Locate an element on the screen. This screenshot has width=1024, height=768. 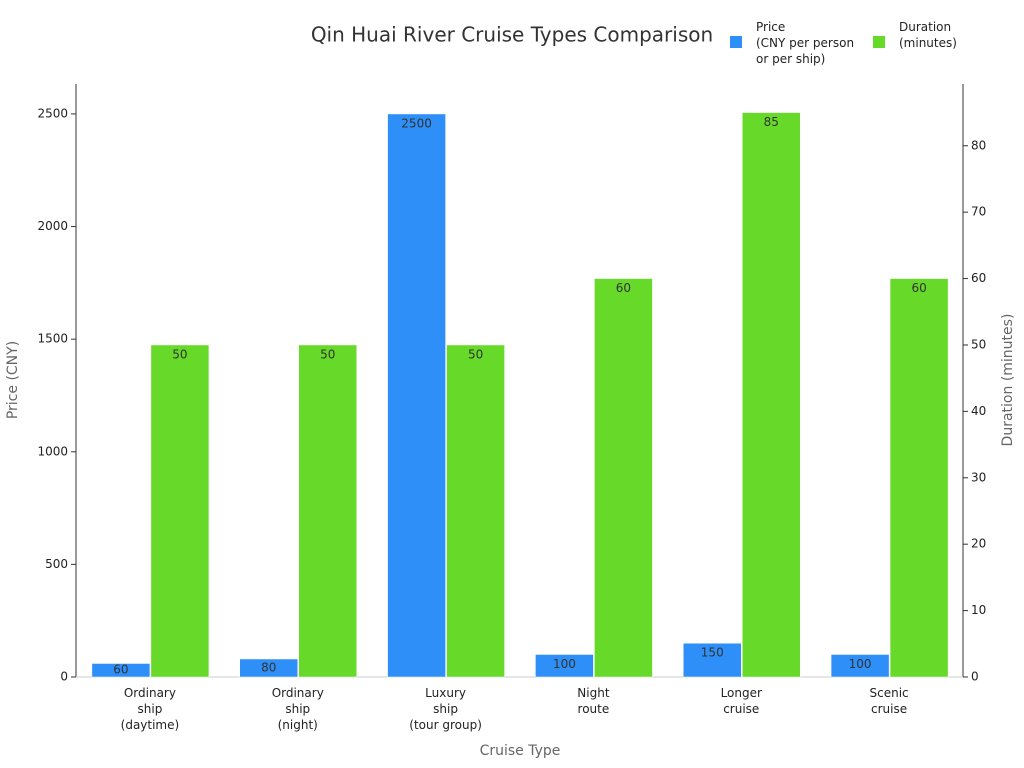
y2-tick-label: 80 is located at coordinates (978, 145).